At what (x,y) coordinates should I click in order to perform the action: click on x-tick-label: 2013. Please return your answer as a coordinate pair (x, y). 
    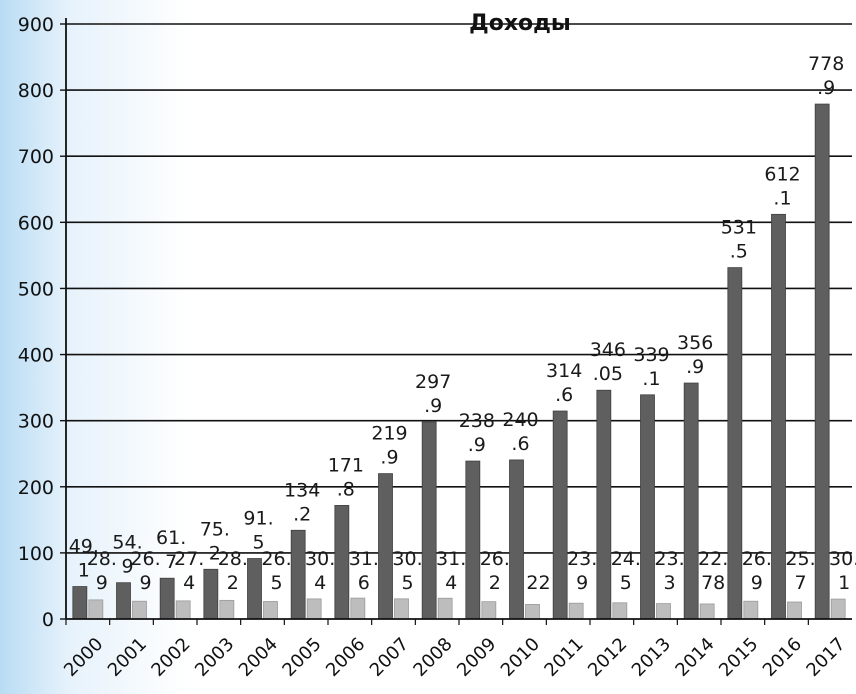
    Looking at the image, I should click on (651, 657).